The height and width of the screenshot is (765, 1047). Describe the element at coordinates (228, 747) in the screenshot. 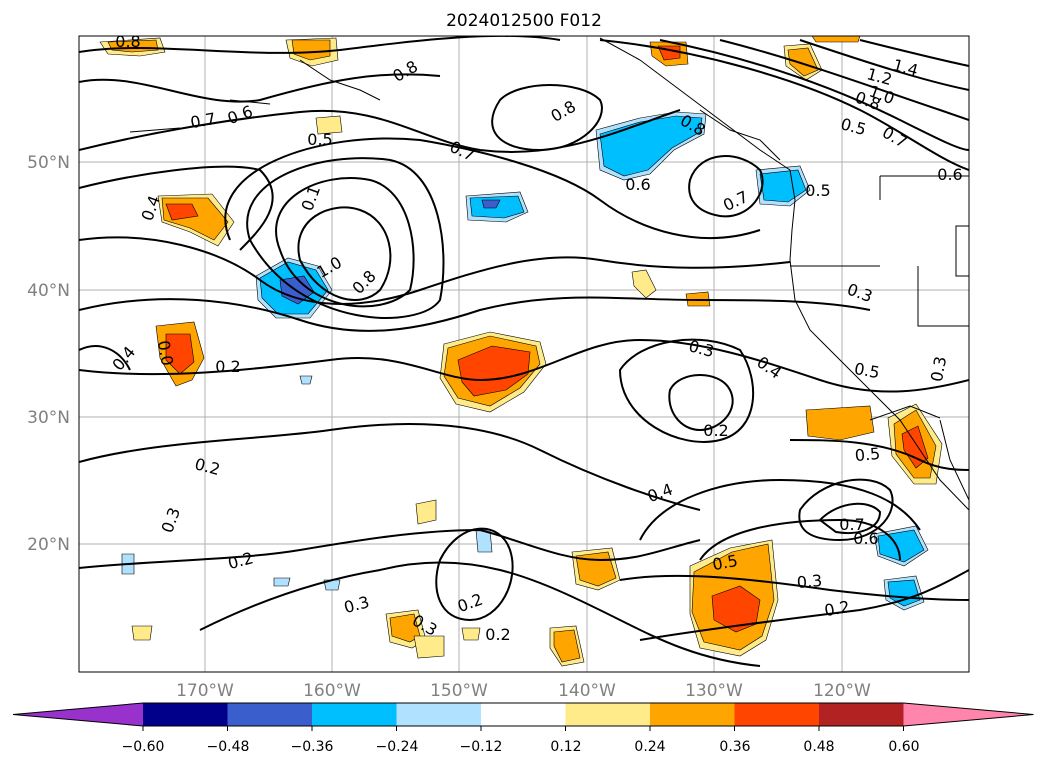

I see `colorbar-tick-label: −0.48` at that location.